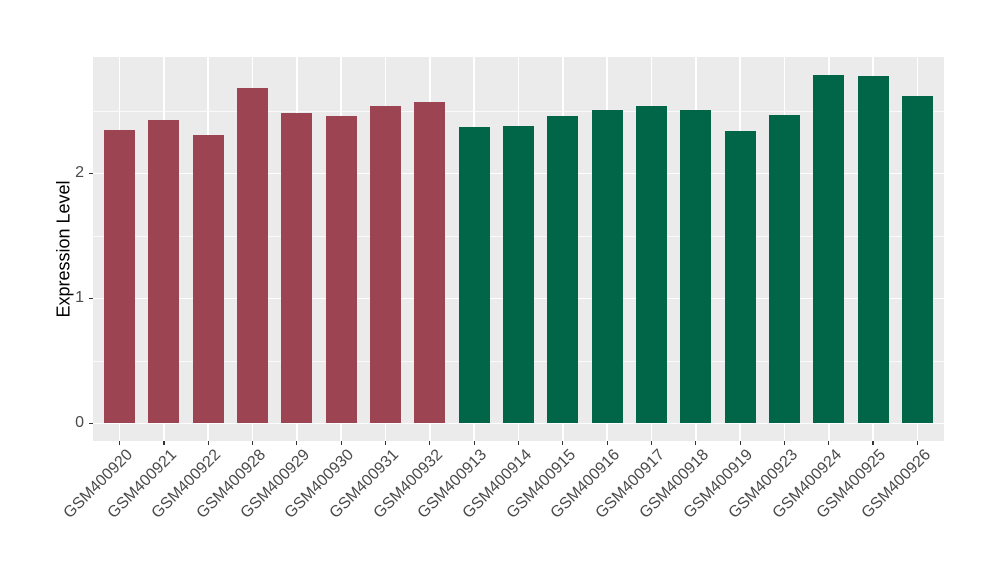 Image resolution: width=1000 pixels, height=580 pixels. I want to click on bar-GSM400926, so click(917, 259).